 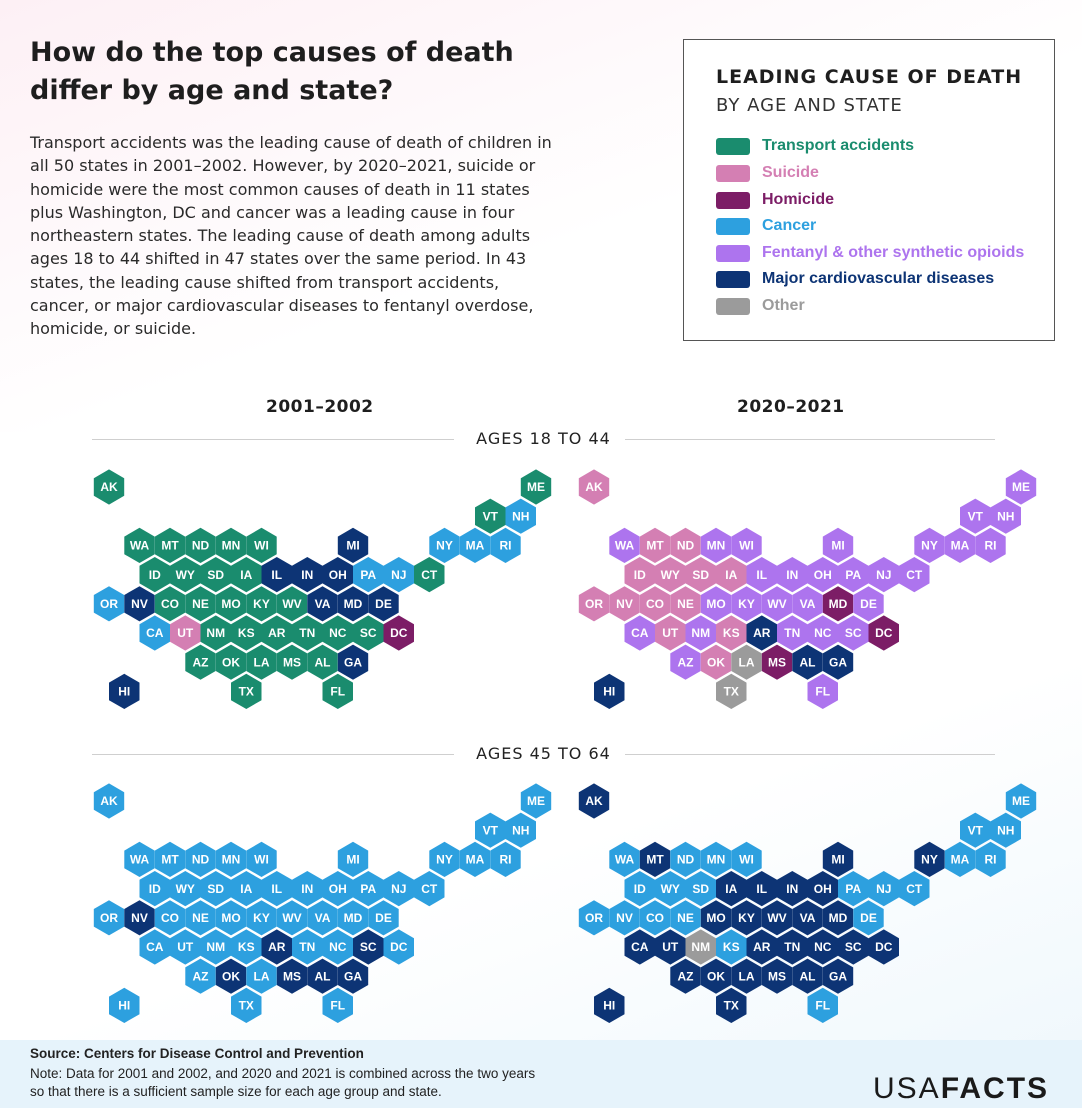 I want to click on state-label: WV, so click(x=776, y=918).